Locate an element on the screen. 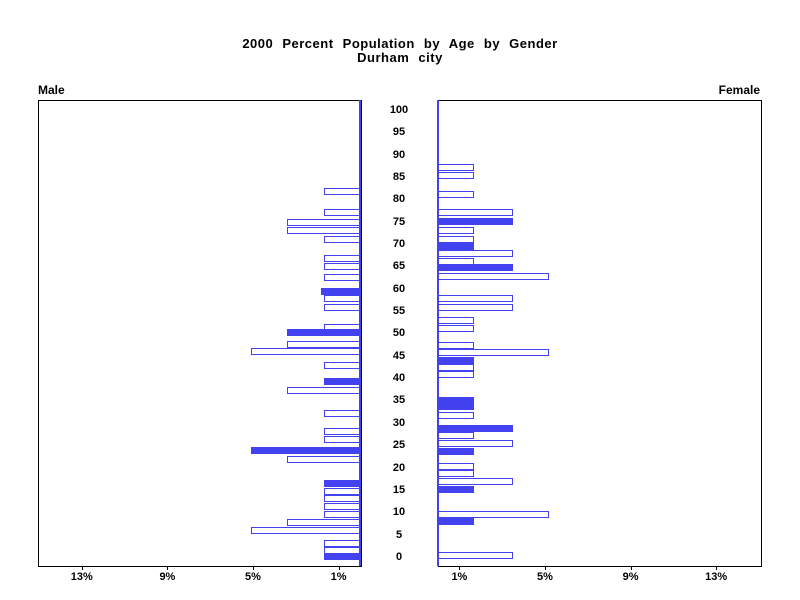 Image resolution: width=800 pixels, height=600 pixels. age-tick-label: 60 is located at coordinates (399, 288).